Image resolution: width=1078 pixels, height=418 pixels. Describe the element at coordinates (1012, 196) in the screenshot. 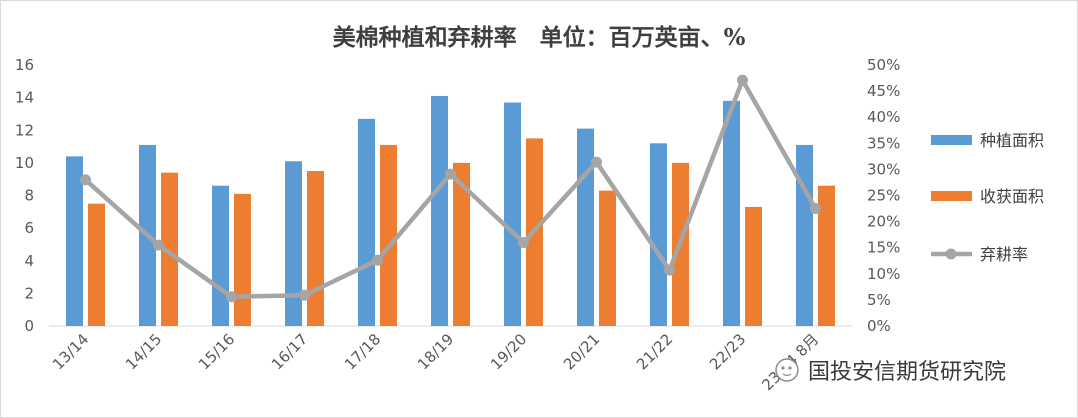

I see `legend-label: 收获面积` at that location.